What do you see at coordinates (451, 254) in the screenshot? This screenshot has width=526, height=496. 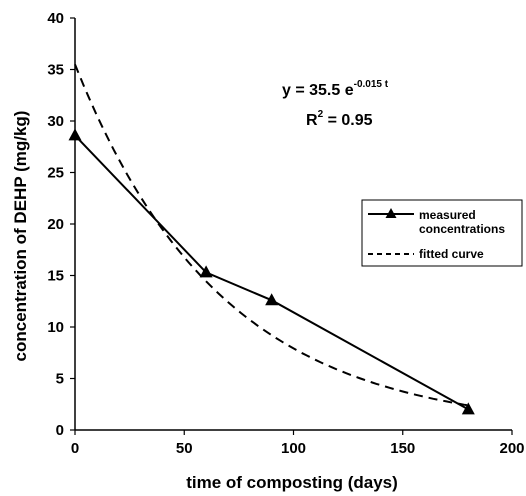 I see `legend-label-fitted: fitted curve` at bounding box center [451, 254].